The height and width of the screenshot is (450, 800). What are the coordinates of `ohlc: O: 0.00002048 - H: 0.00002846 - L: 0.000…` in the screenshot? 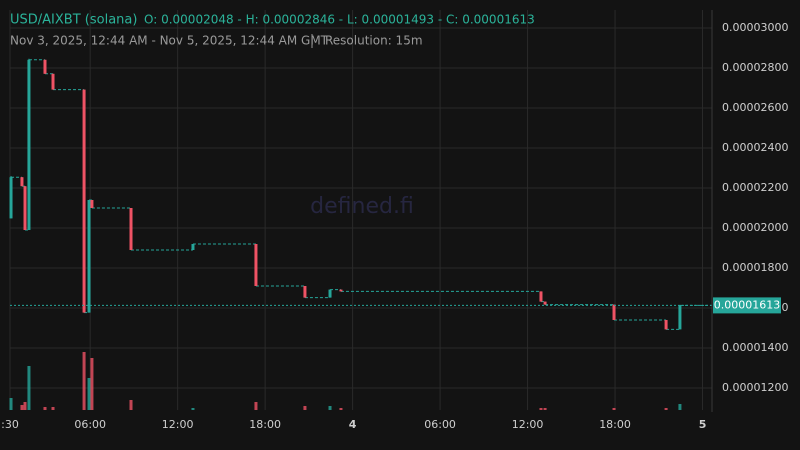 It's located at (339, 20).